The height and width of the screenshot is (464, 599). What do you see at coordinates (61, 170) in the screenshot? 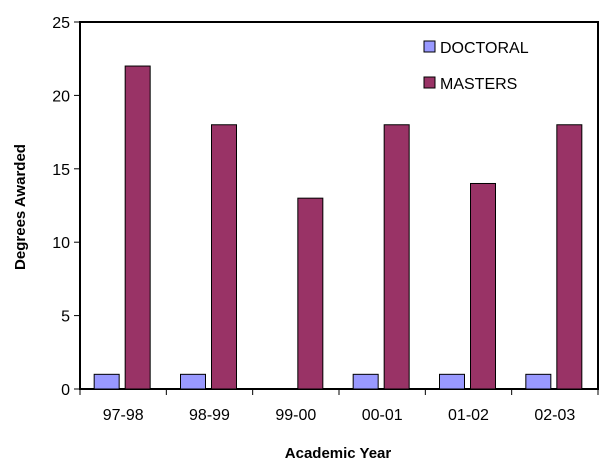
I see `y-tick-label: 15` at bounding box center [61, 170].